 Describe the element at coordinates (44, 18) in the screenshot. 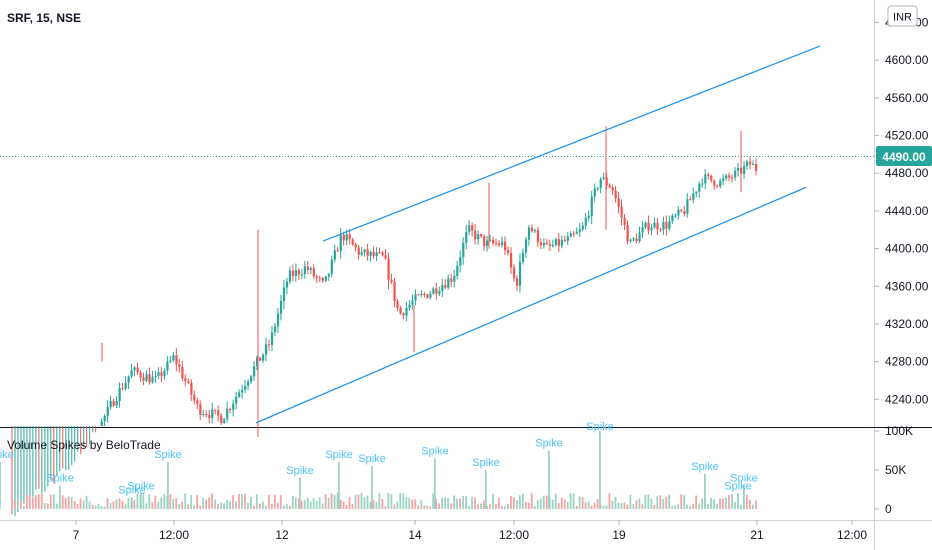

I see `symbol-title: SRF, 15, NSE` at that location.